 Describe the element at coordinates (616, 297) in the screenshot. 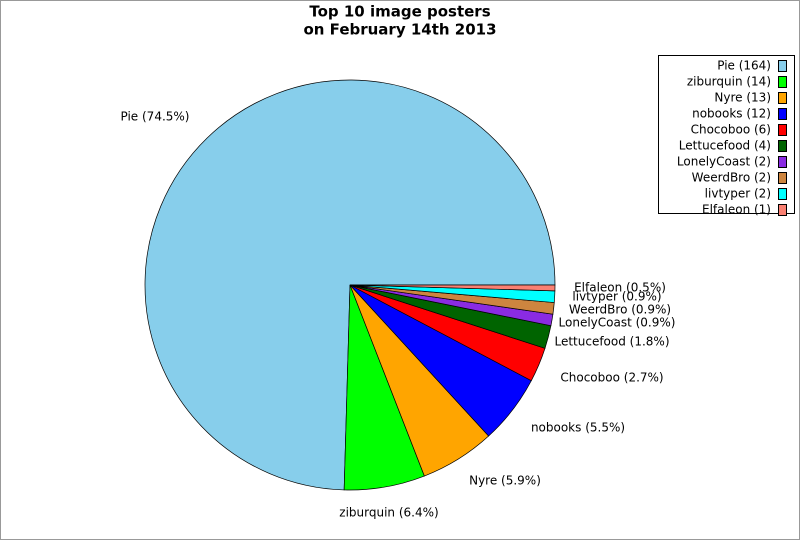

I see `slice-label: livtyper (0.9%)` at that location.